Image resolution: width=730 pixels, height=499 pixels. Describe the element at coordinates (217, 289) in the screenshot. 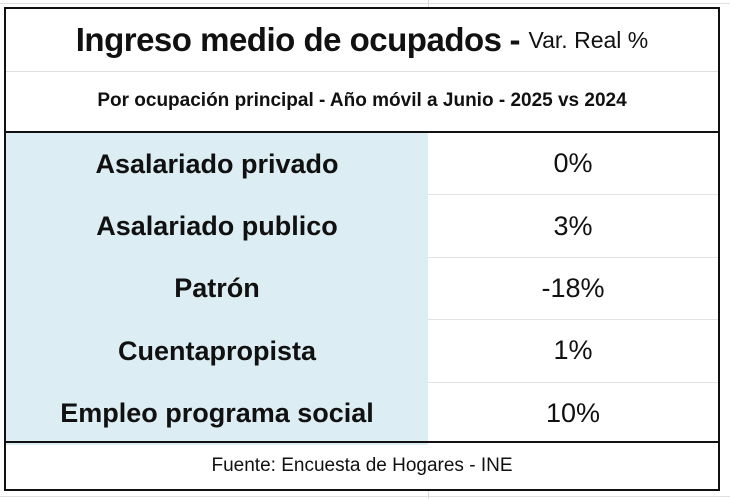

I see `row-label: Patrón` at that location.